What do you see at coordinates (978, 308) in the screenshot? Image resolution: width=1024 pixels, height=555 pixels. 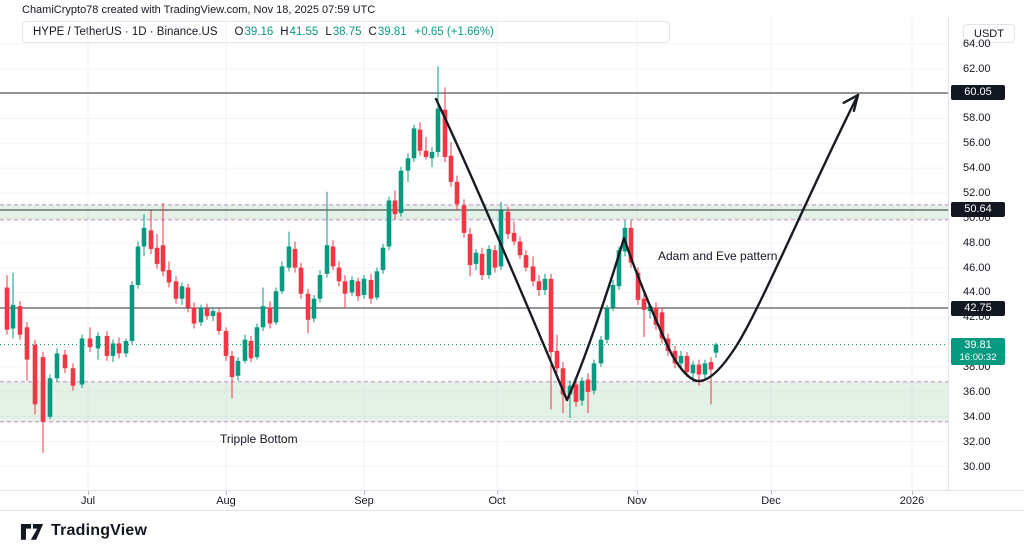 I see `price-level-badge: 42.75` at bounding box center [978, 308].